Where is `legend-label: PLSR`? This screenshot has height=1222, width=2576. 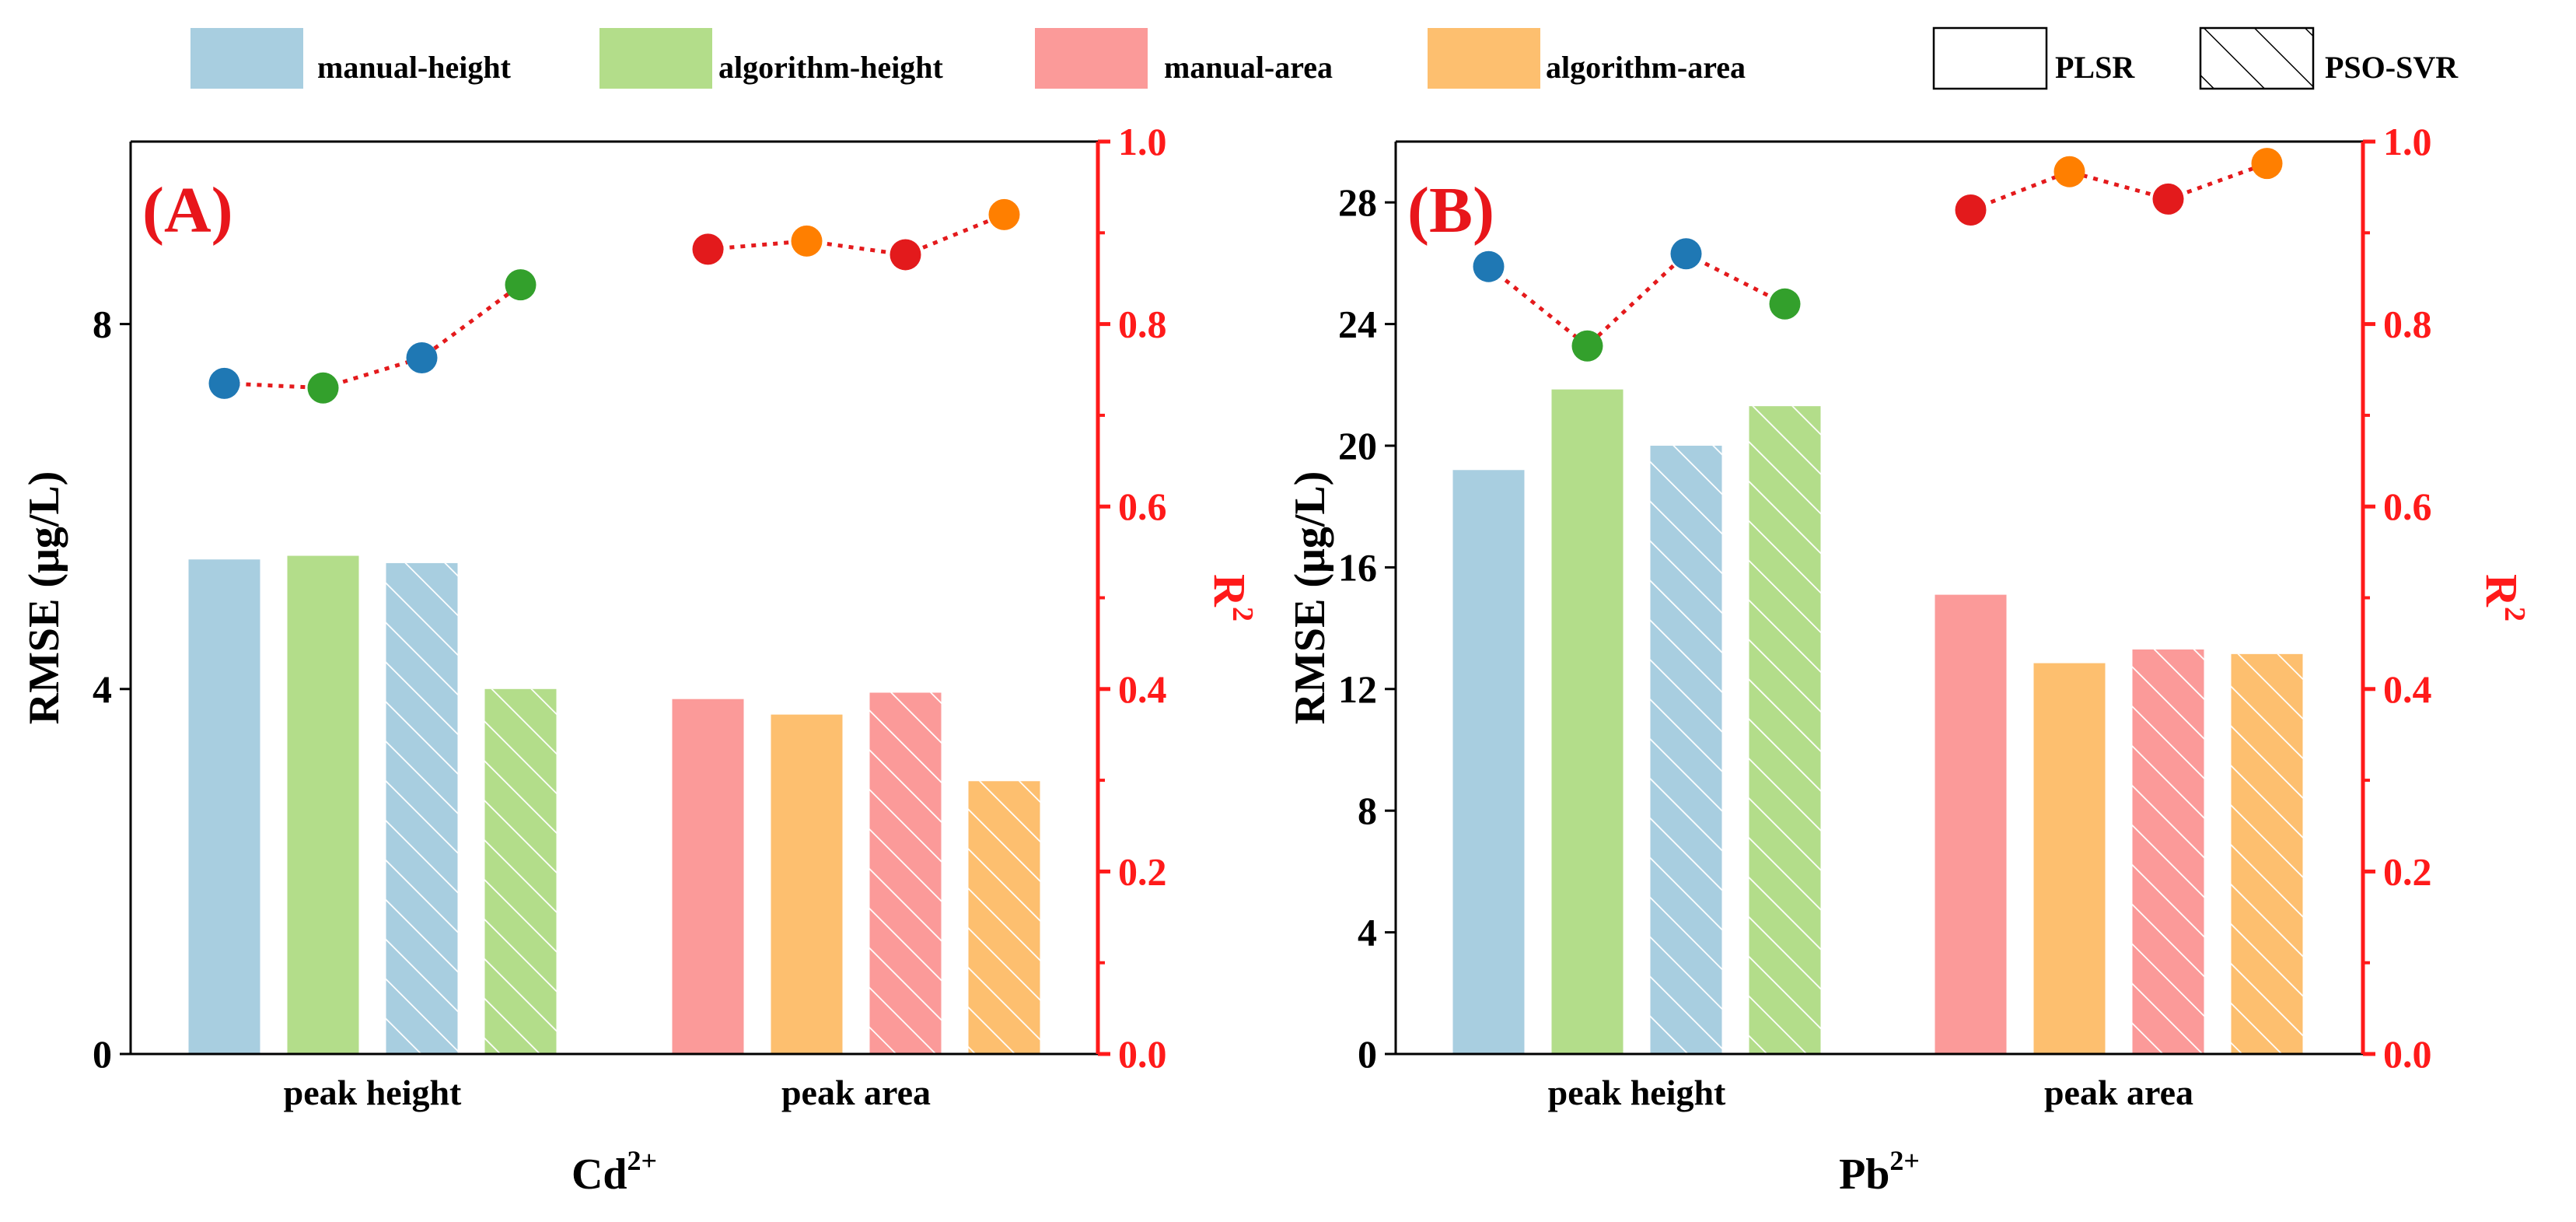 legend-label: PLSR is located at coordinates (2095, 67).